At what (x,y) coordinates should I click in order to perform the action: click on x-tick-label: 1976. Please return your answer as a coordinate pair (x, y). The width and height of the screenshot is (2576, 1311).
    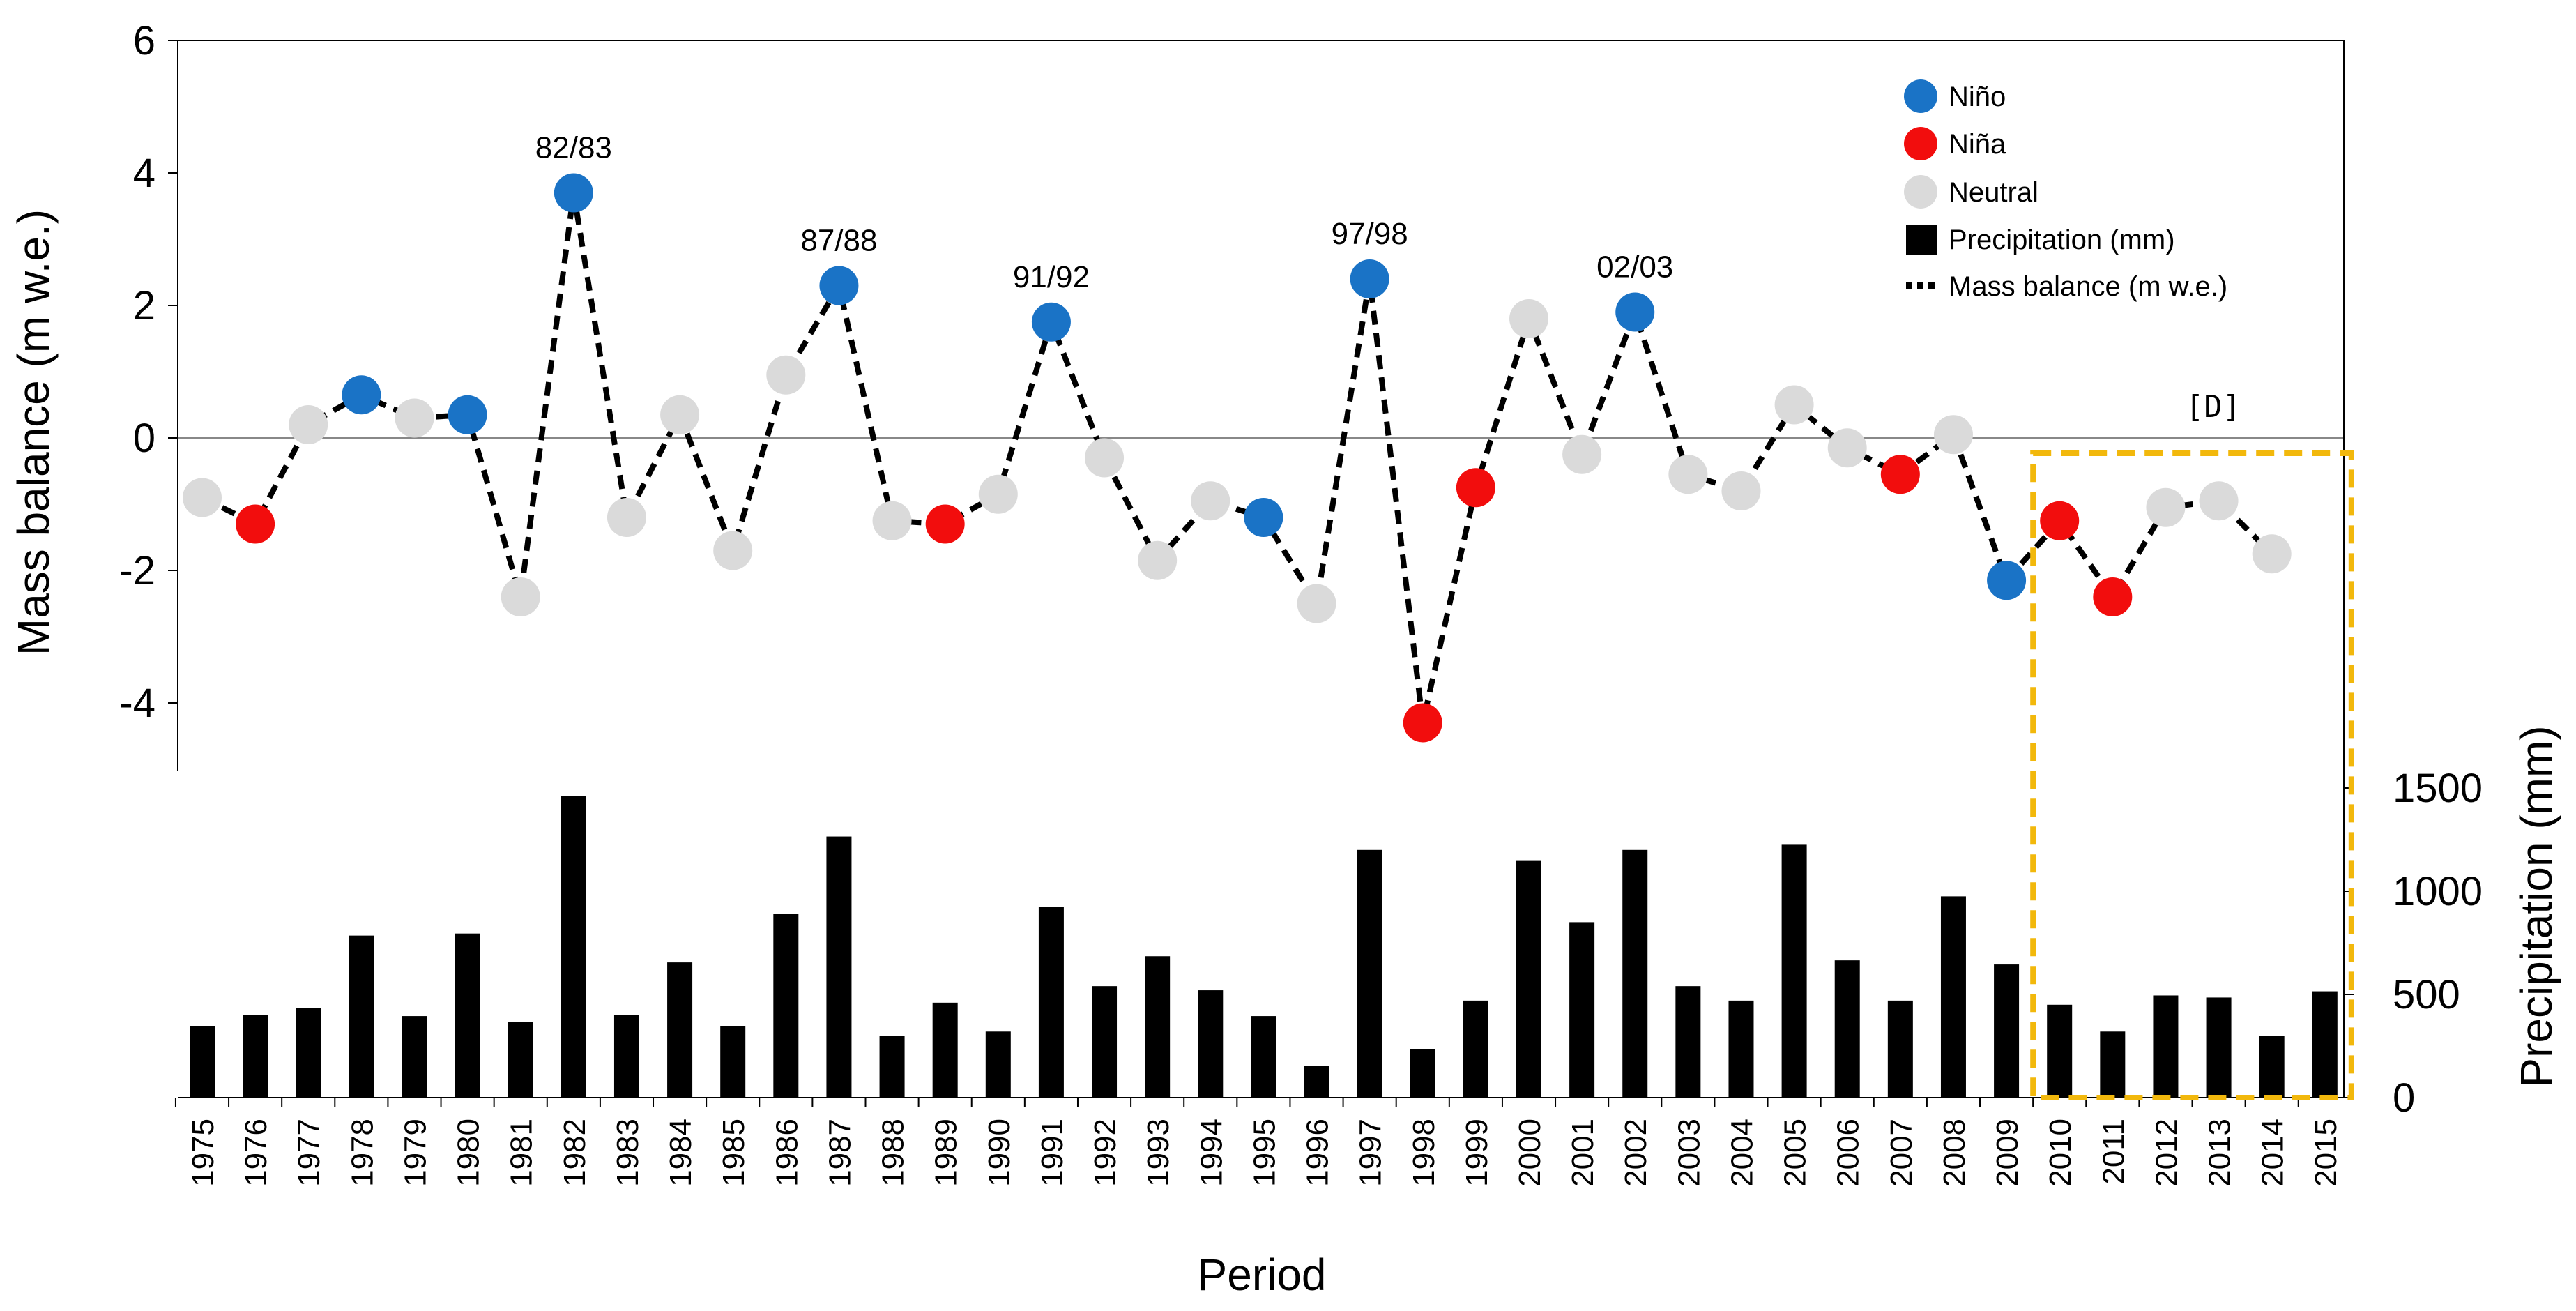
    Looking at the image, I should click on (256, 1153).